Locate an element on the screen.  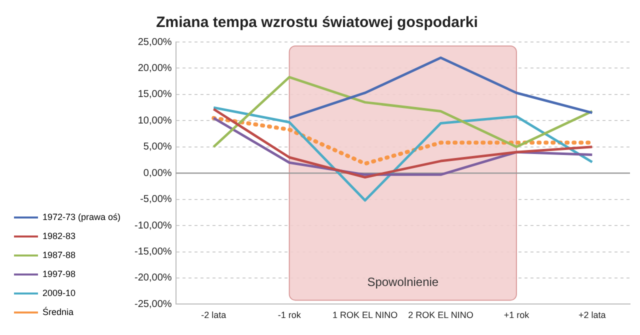
x-tick-label: +1 rok is located at coordinates (517, 315).